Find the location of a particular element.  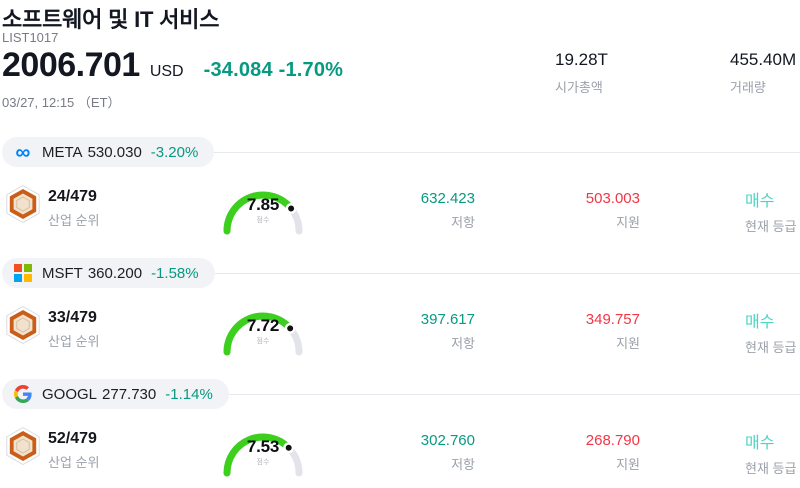

score-value: 7.85 is located at coordinates (263, 204).